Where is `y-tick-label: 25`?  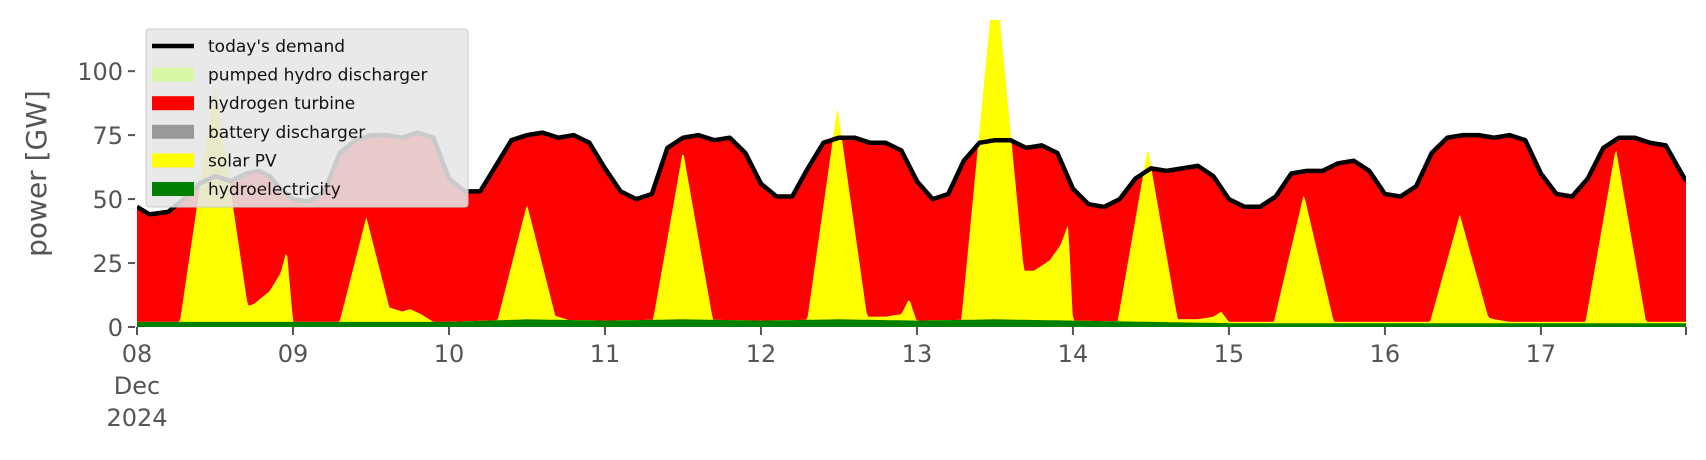 y-tick-label: 25 is located at coordinates (107, 264).